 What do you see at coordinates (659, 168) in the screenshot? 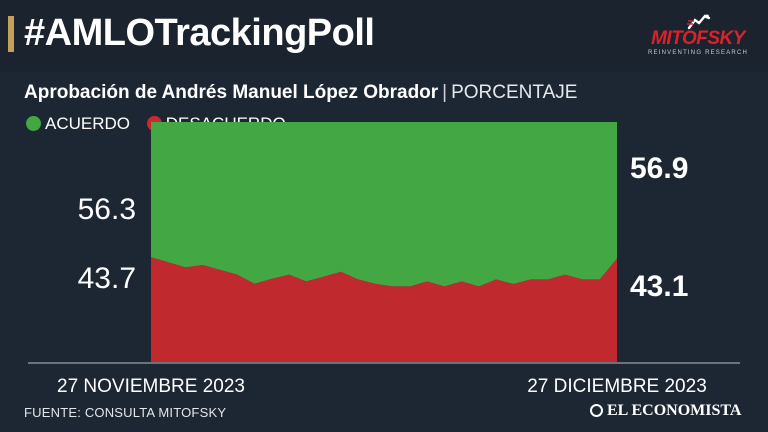
I see `end-agree-label: 56.9` at bounding box center [659, 168].